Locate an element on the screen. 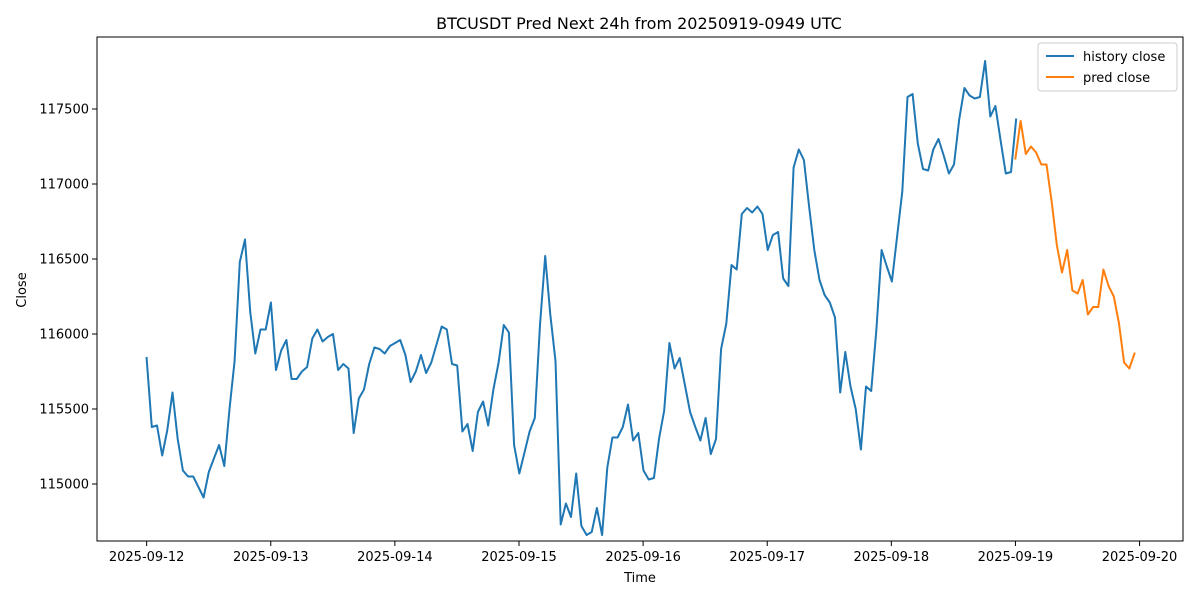 The width and height of the screenshot is (1200, 600). x-tick-label: 2025-09-15 is located at coordinates (519, 557).